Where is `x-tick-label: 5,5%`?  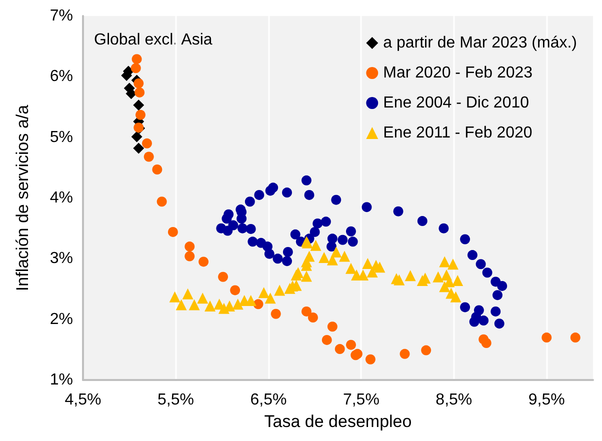 x-tick-label: 5,5% is located at coordinates (175, 400).